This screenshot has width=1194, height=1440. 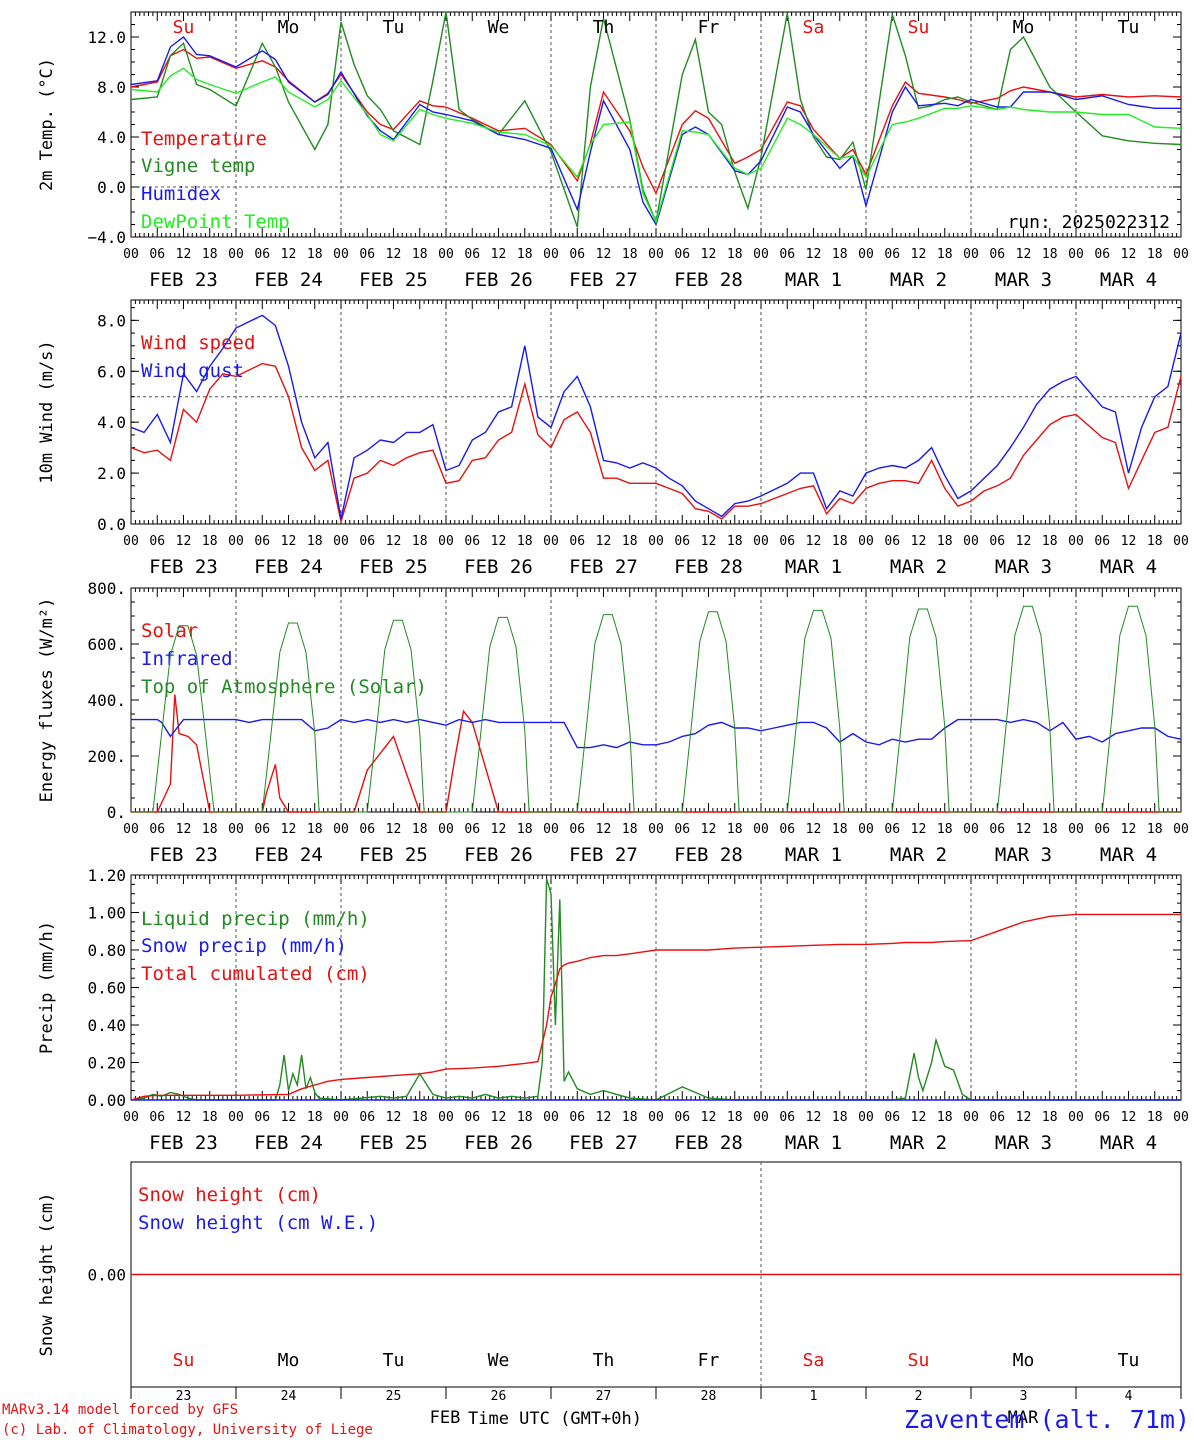 What do you see at coordinates (106, 875) in the screenshot?
I see `y-tick-label: 1.20` at bounding box center [106, 875].